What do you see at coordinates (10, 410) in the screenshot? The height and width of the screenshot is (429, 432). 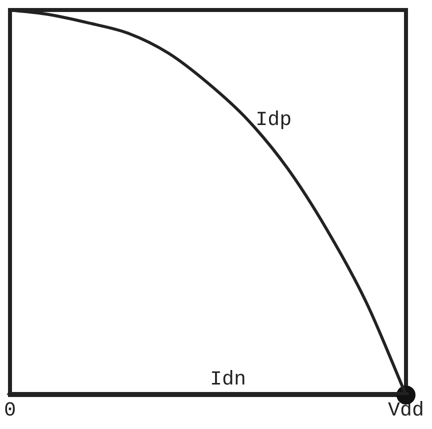 I see `x-tick-label: 0` at bounding box center [10, 410].